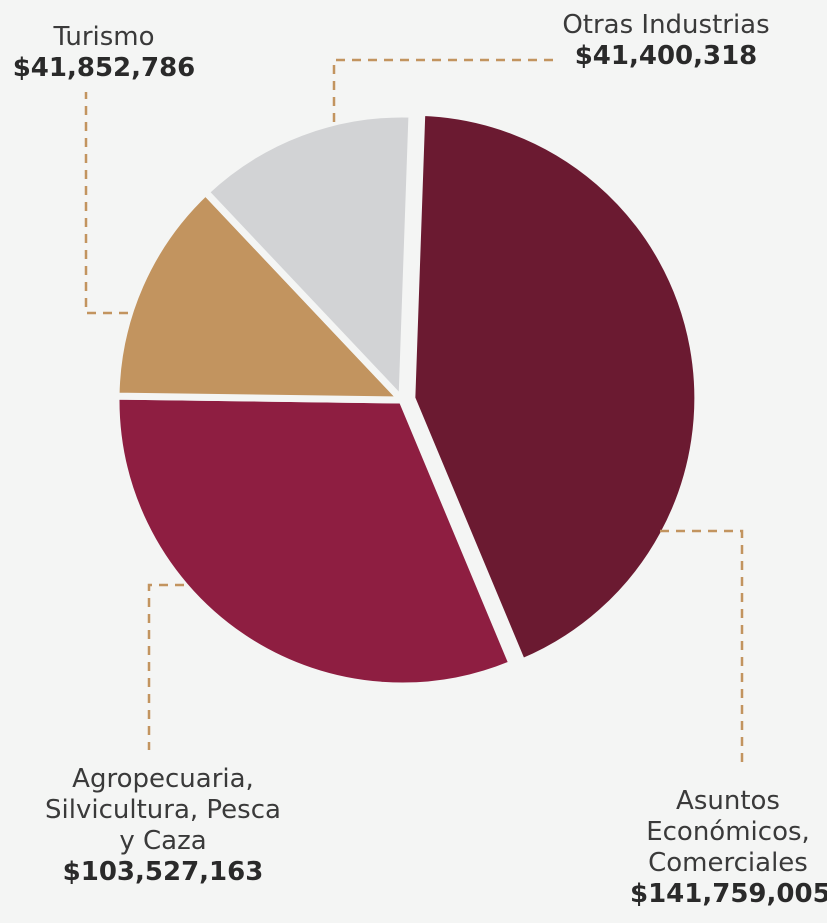 The height and width of the screenshot is (923, 827). I want to click on label-agropecuaria-line-1: Agropecuaria,, so click(163, 779).